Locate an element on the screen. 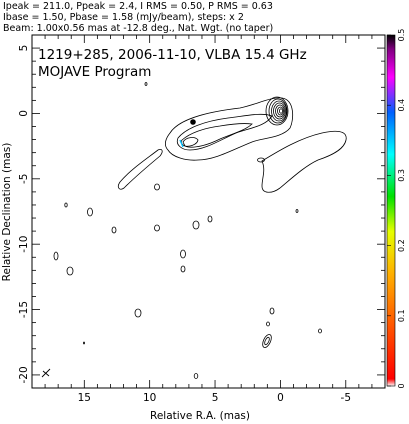  colorbar-ticks: 0 0.1 0.2 0.3 0.4 0.5 is located at coordinates (396, 209).